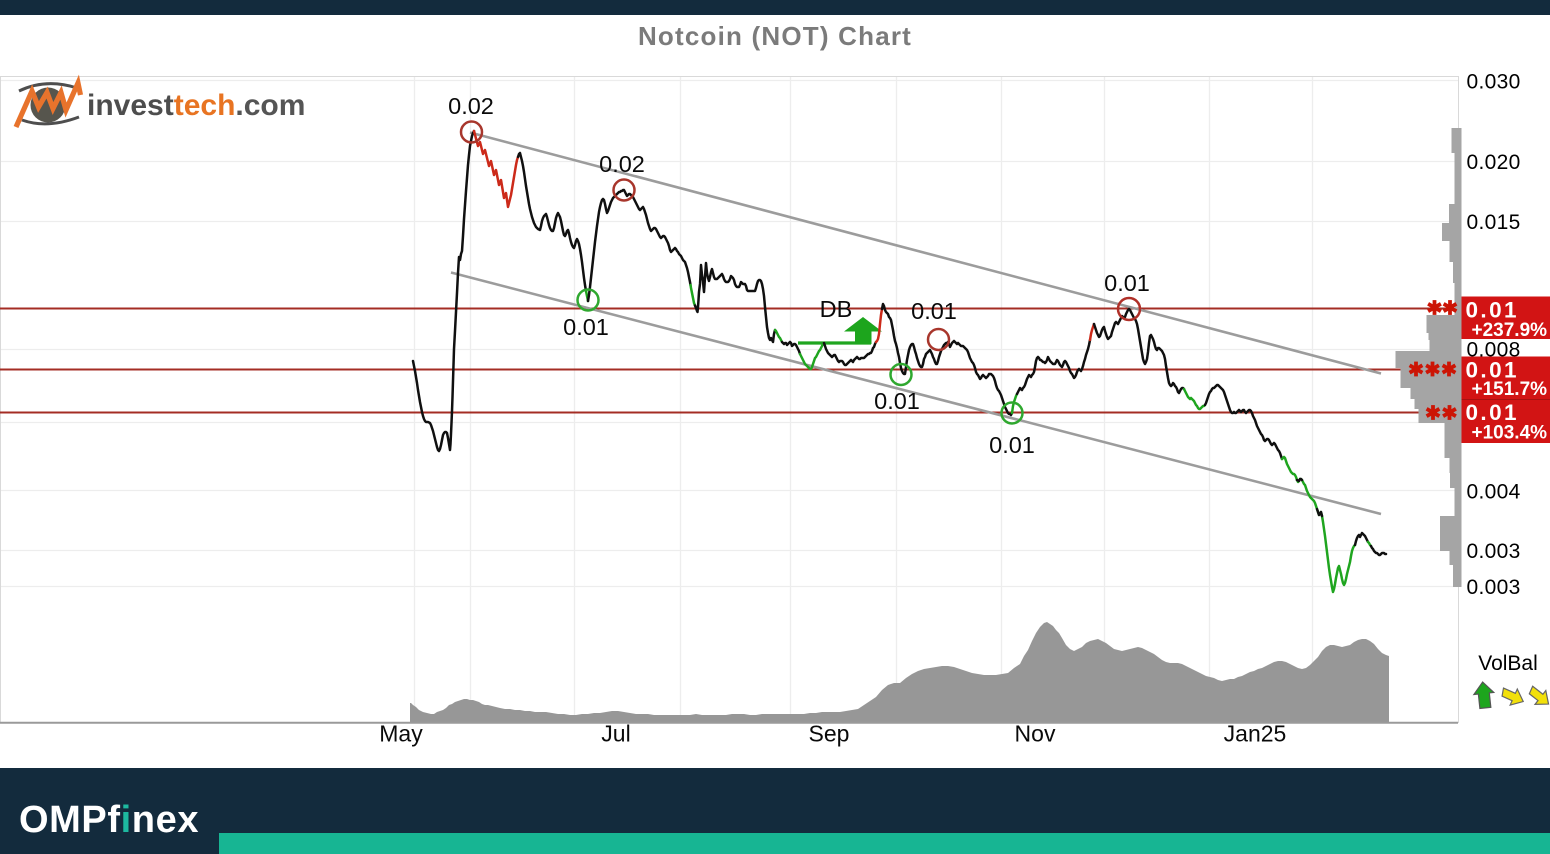 This screenshot has width=1550, height=854. I want to click on svg-text: 0.015, so click(1494, 222).